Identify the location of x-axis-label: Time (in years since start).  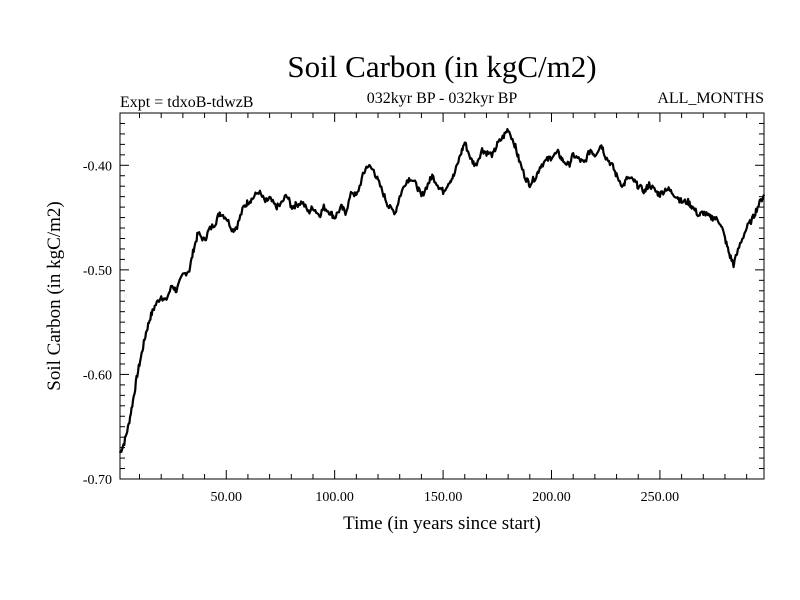
(442, 523).